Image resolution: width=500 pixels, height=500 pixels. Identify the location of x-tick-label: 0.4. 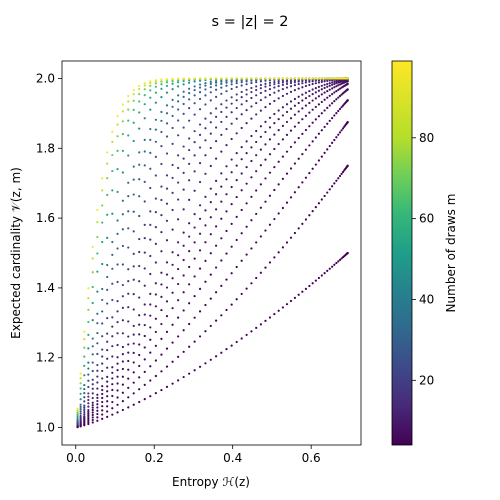
(232, 458).